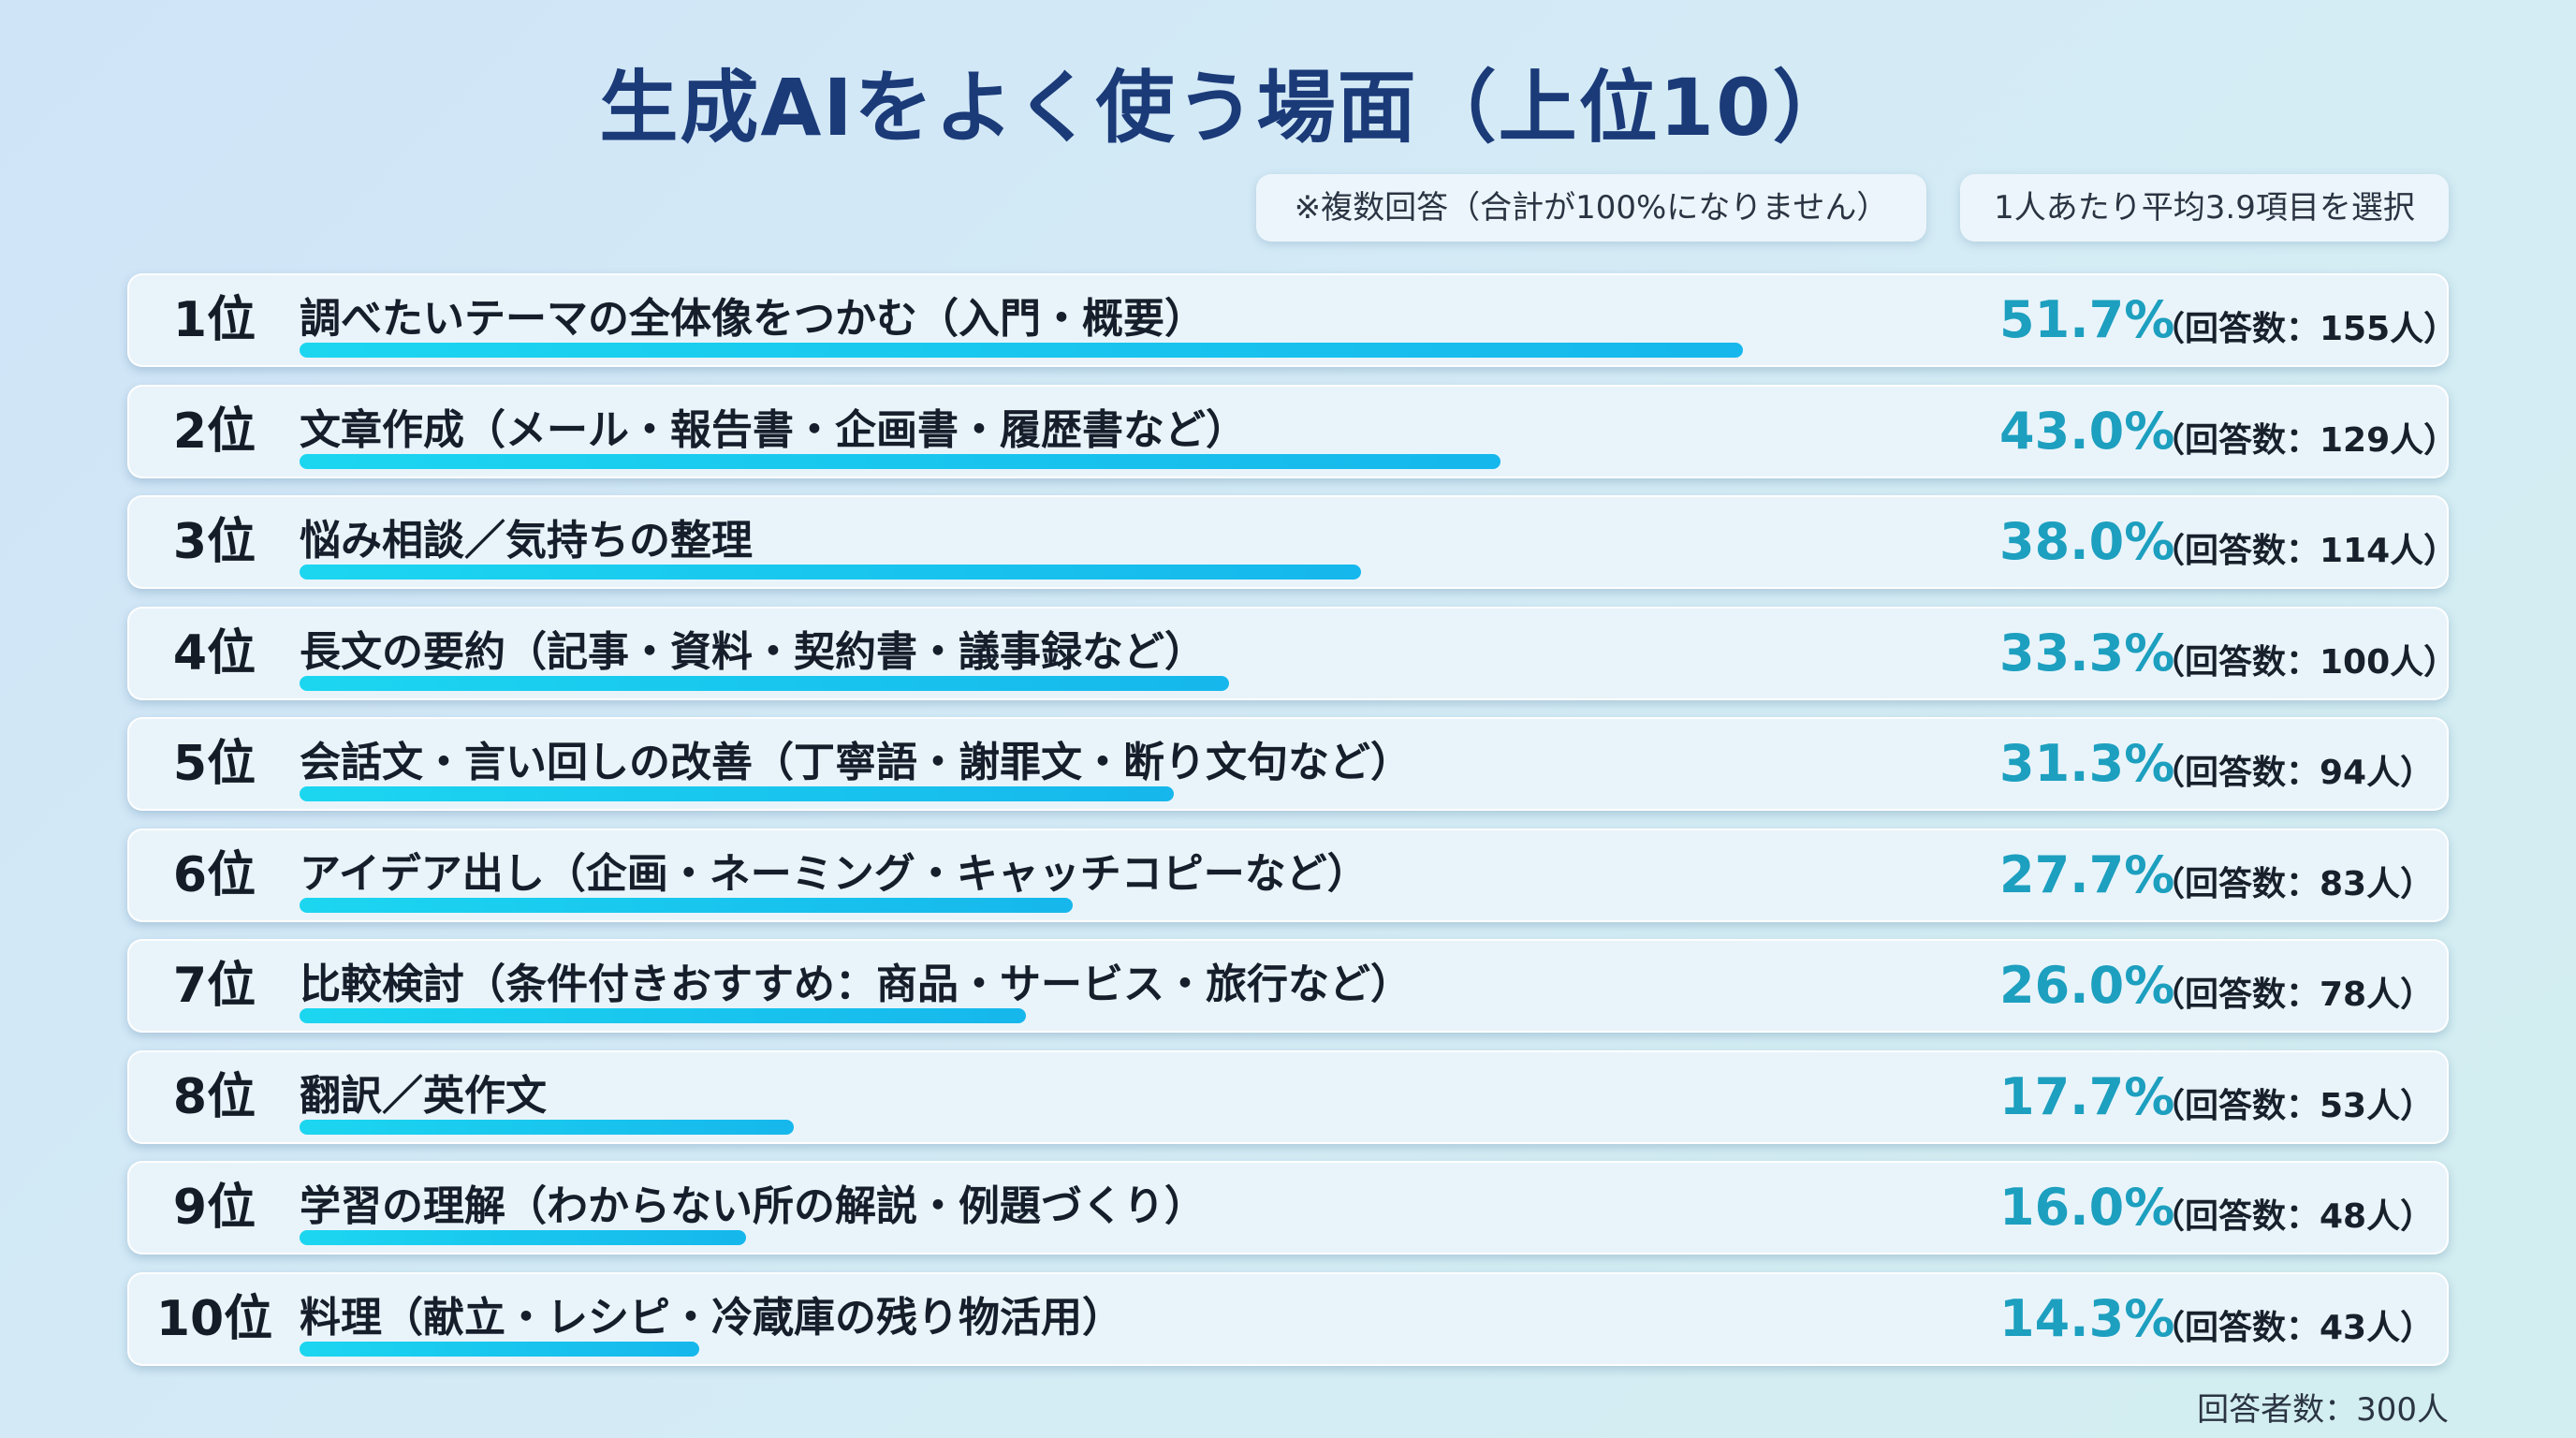 This screenshot has height=1438, width=2576. Describe the element at coordinates (1591, 208) in the screenshot. I see `multiple-answer-note: ※複数回答（合計が100%になりません）` at that location.